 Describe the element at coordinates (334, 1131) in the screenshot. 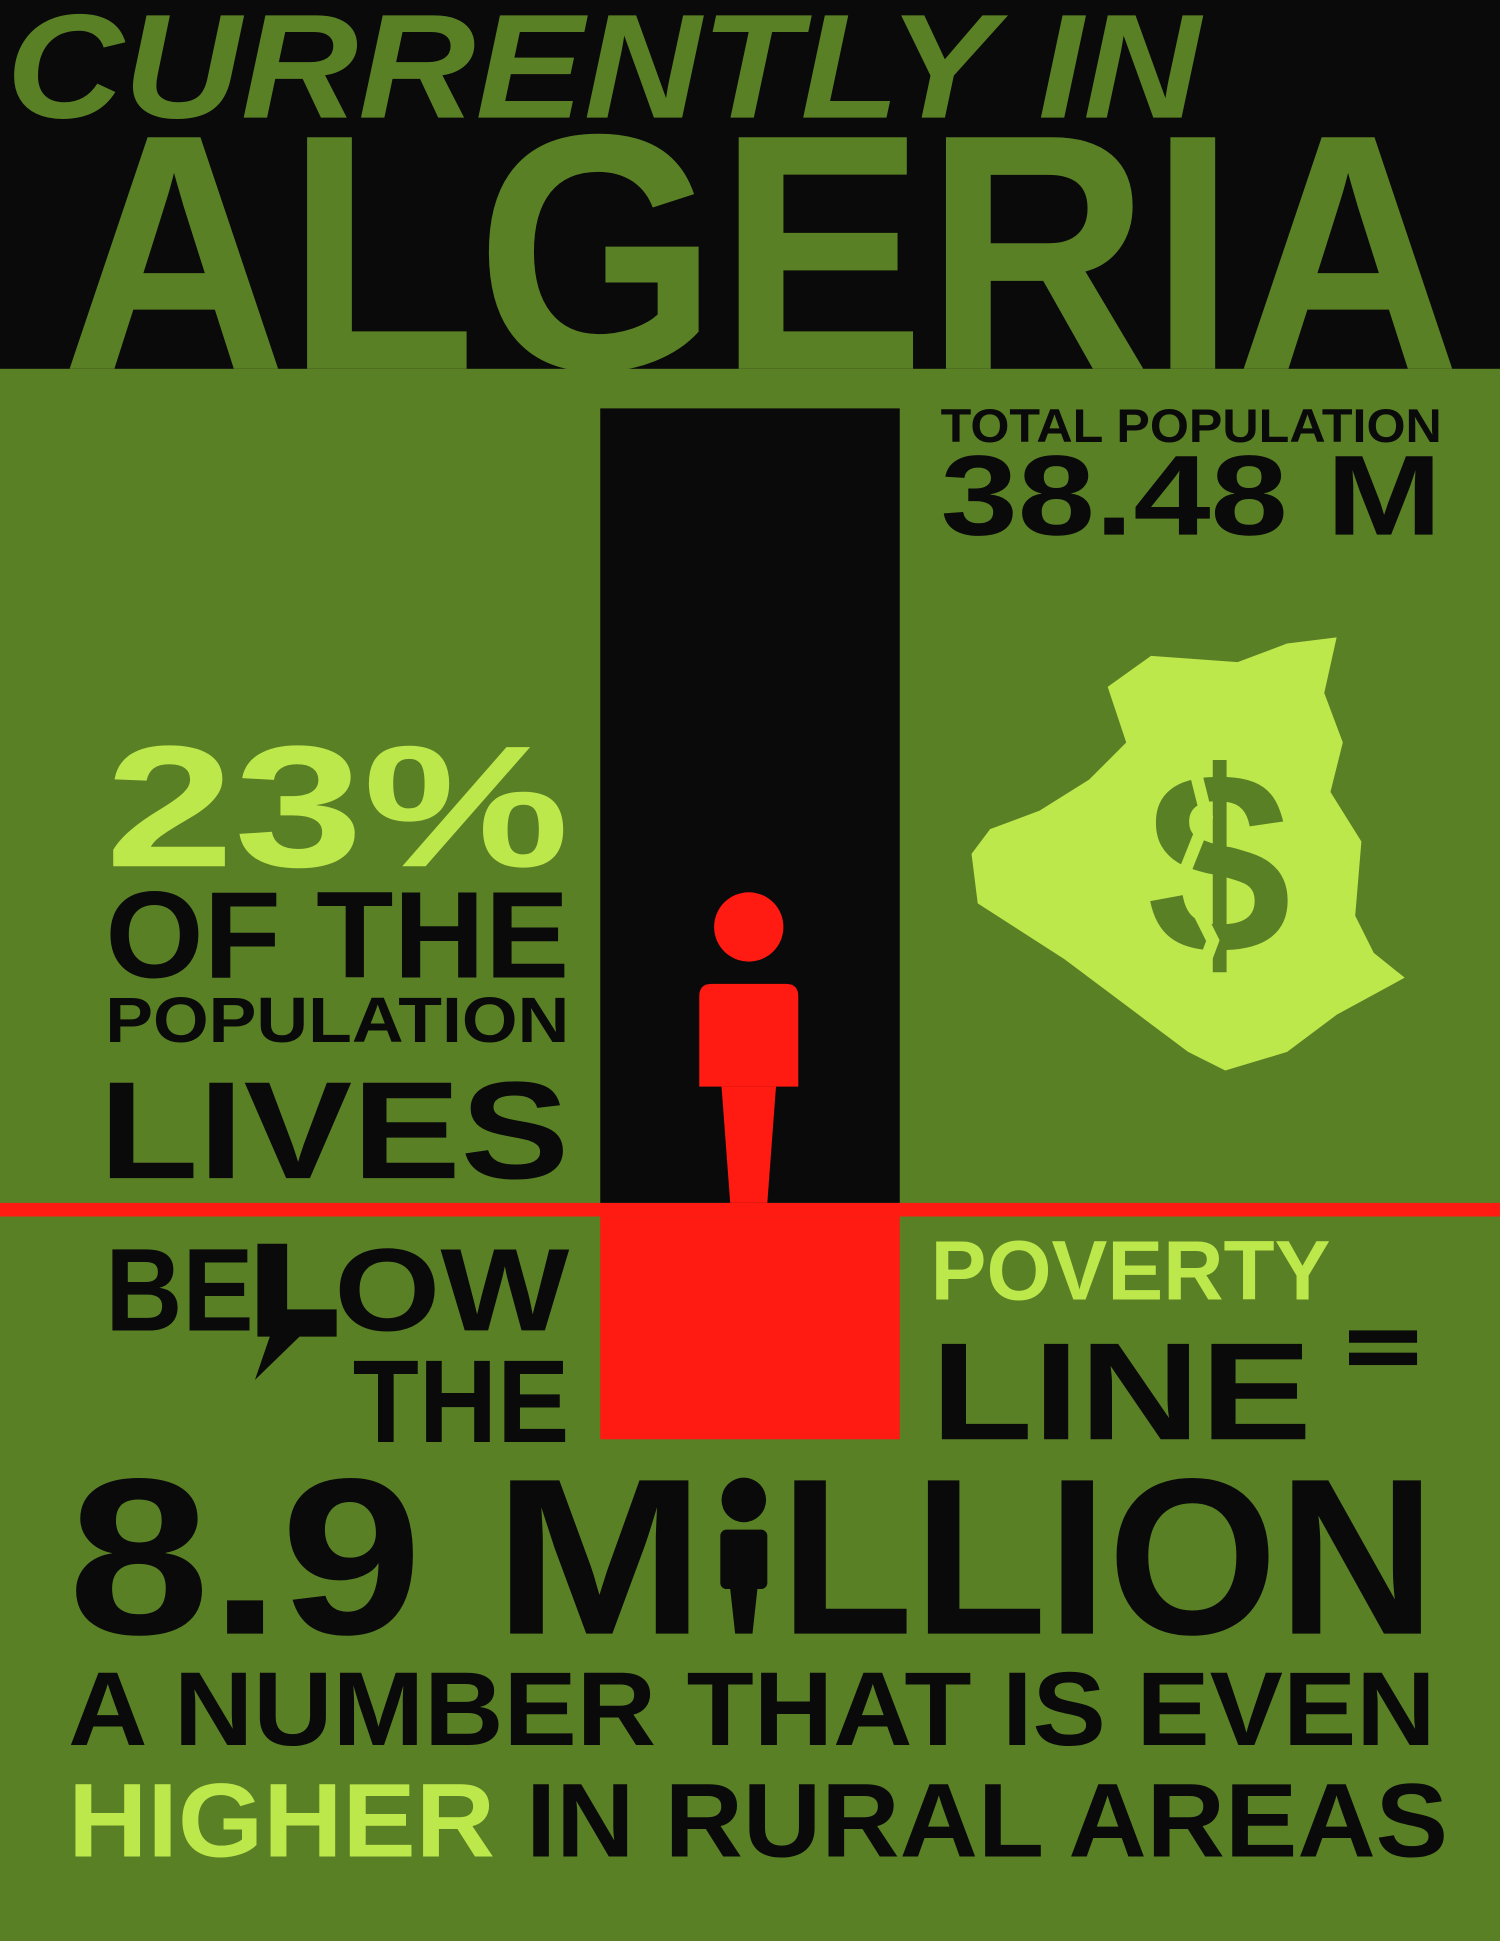

I see `statement-line3: LIVES` at that location.